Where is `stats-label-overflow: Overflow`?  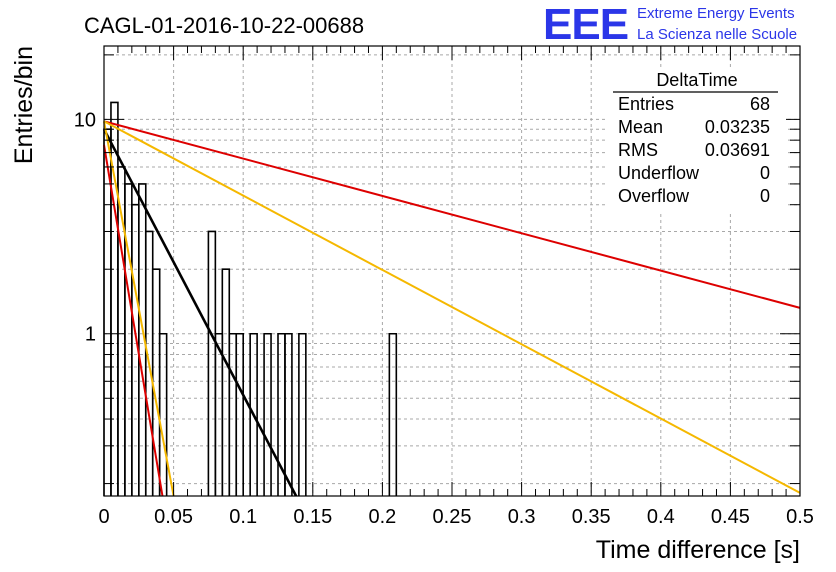
stats-label-overflow: Overflow is located at coordinates (654, 196).